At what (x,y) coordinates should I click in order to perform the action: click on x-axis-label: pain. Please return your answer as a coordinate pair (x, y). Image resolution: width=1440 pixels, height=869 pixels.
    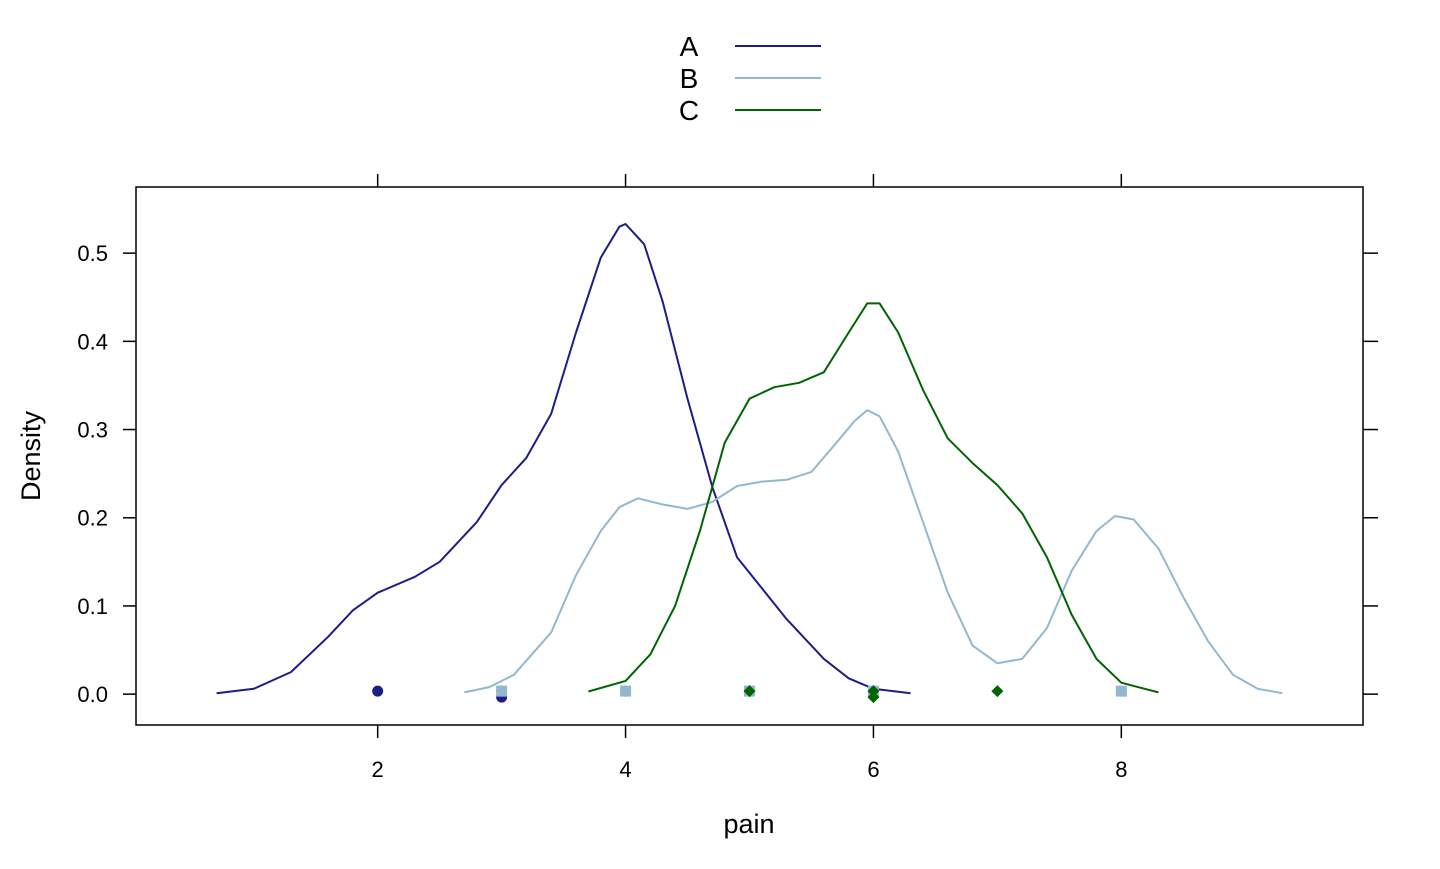
    Looking at the image, I should click on (748, 824).